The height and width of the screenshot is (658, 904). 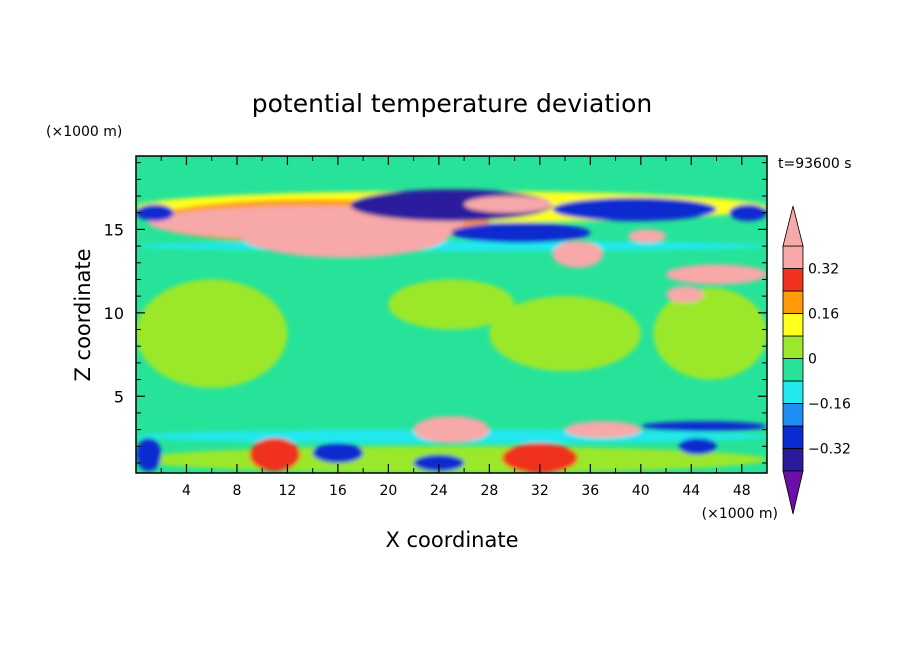 What do you see at coordinates (439, 491) in the screenshot?
I see `x-tick-label: 24` at bounding box center [439, 491].